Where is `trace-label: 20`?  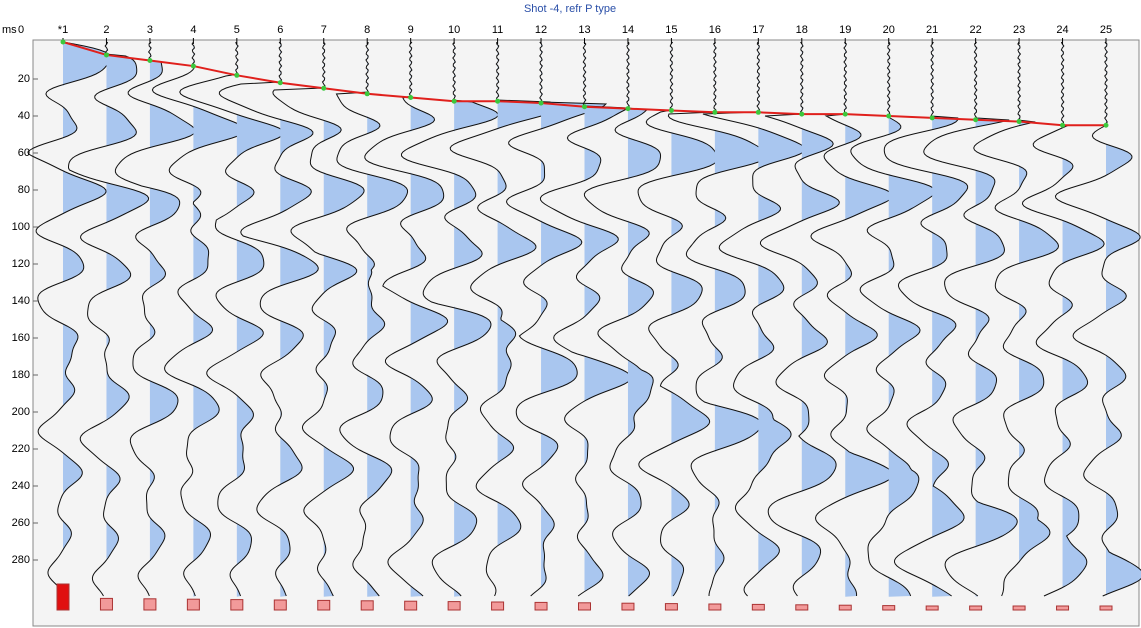 trace-label: 20 is located at coordinates (889, 30).